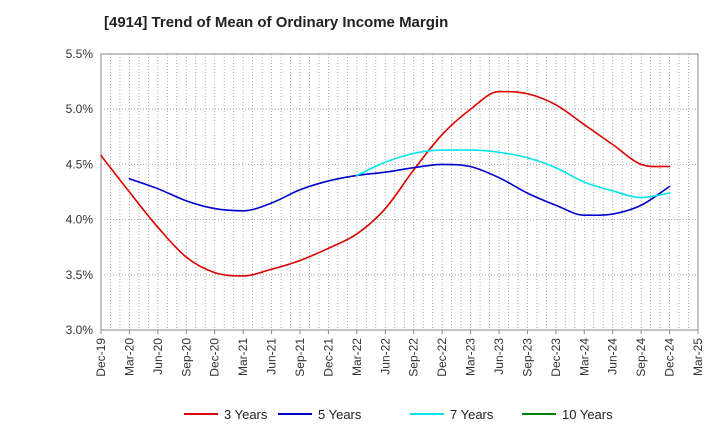 The width and height of the screenshot is (720, 440). I want to click on x-tick-label: Mar-20, so click(129, 357).